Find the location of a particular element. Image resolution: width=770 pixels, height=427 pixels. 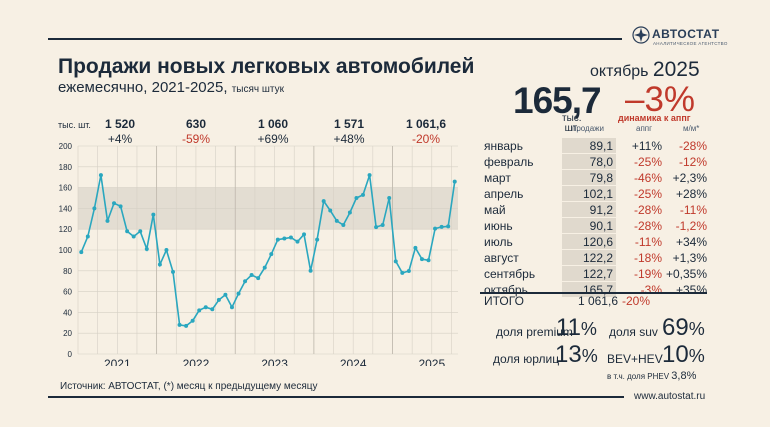

row-yoy: -28% is located at coordinates (647, 226).